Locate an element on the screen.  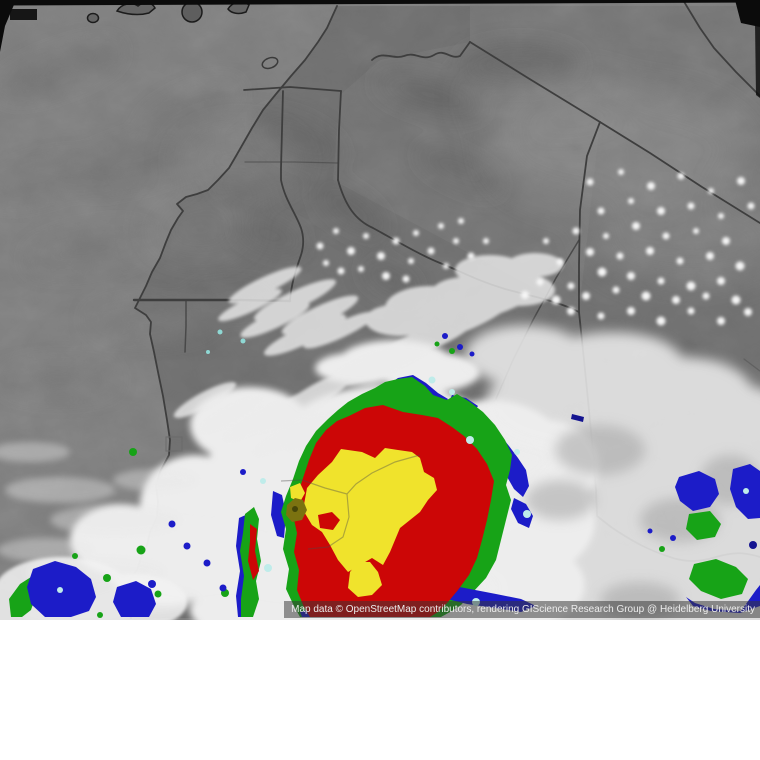
corner-cells-sw is located at coordinates (85, 585).